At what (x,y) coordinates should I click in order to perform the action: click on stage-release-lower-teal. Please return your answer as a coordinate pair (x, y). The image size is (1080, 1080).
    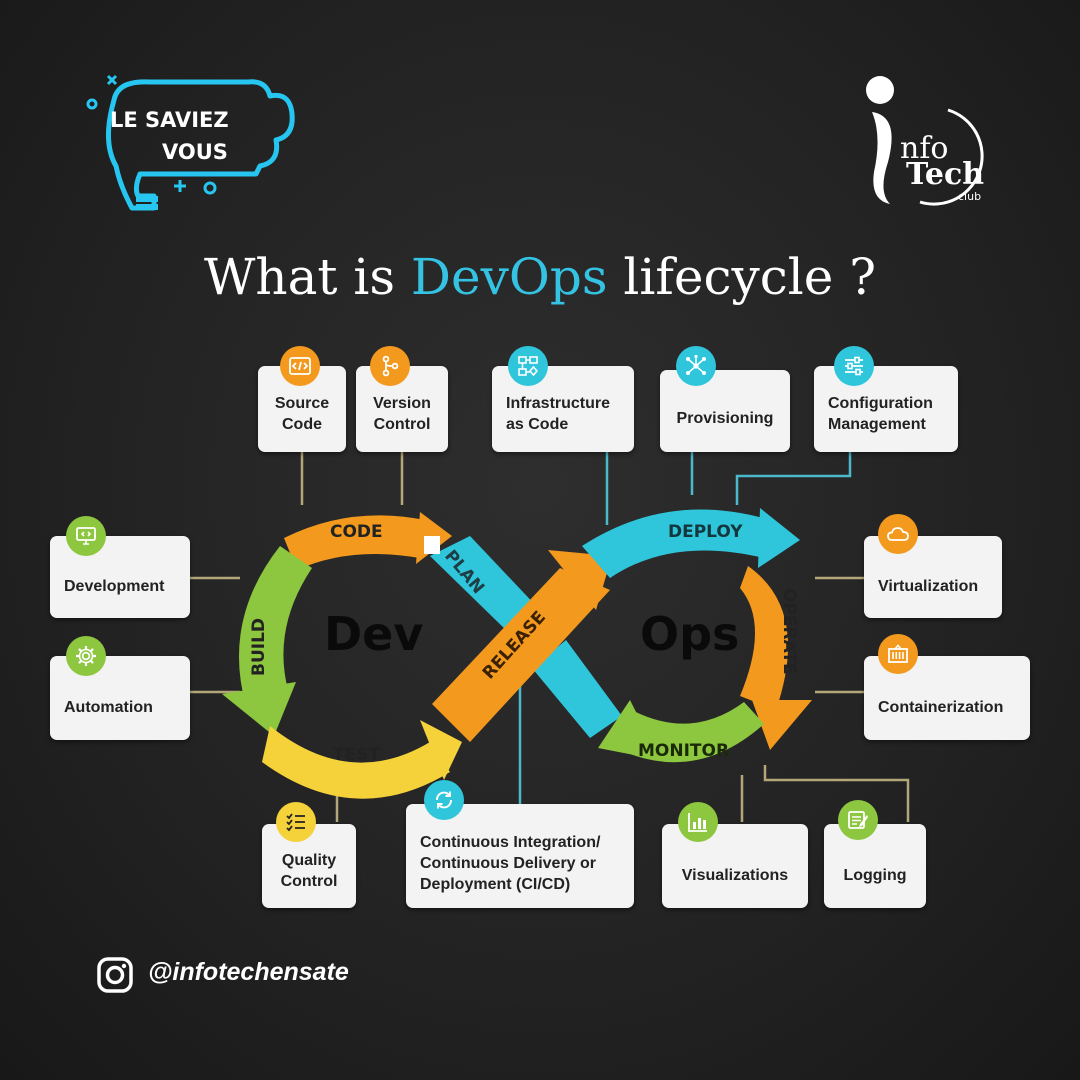
    Looking at the image, I should click on (577, 689).